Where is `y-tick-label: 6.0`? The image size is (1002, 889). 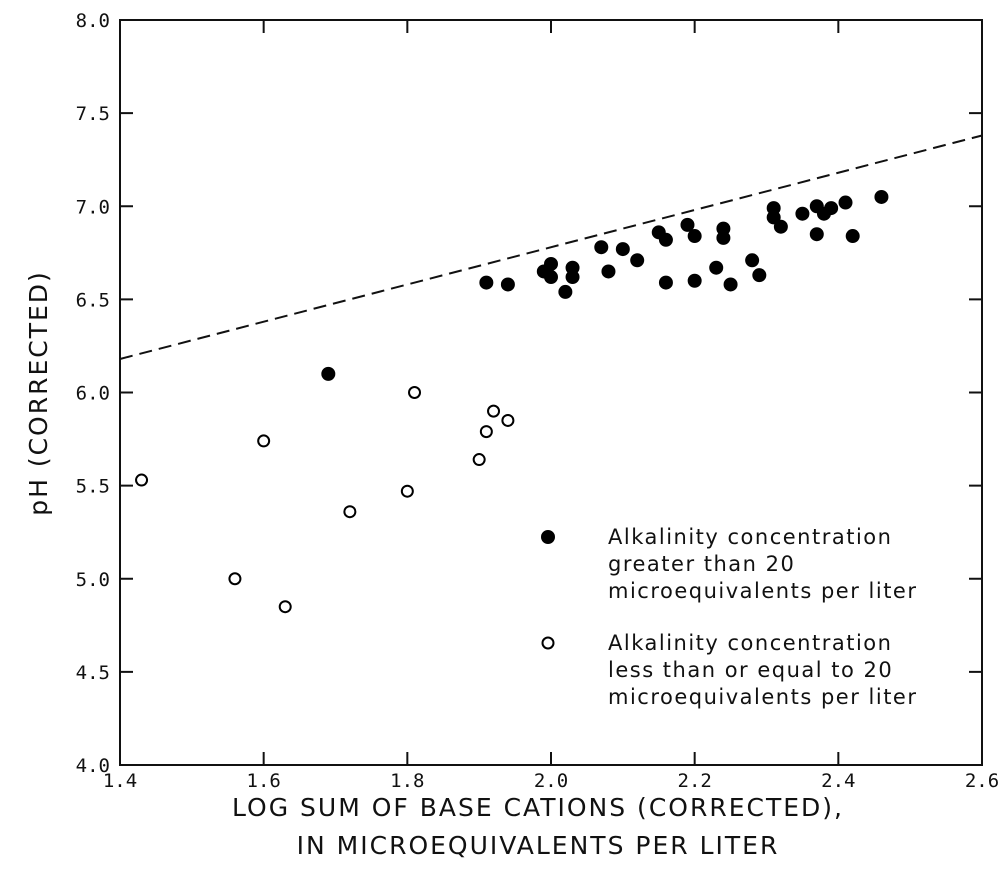
y-tick-label: 6.0 is located at coordinates (93, 394).